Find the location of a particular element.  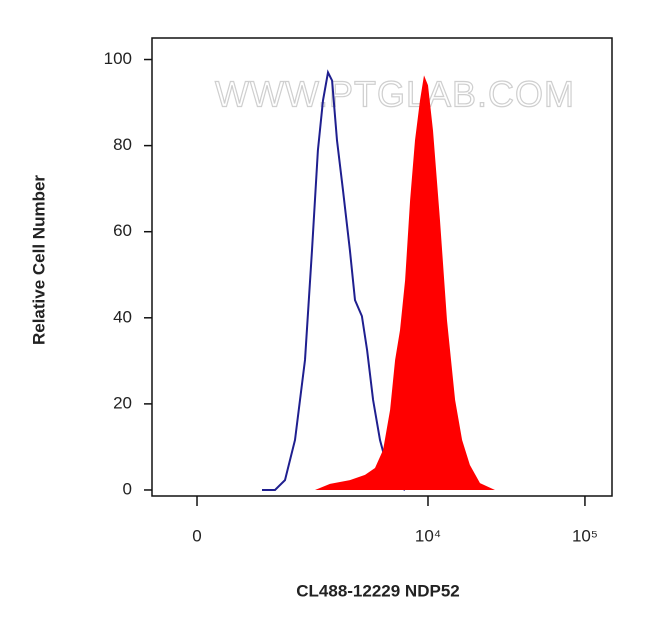

x-axis-title: CL488-12229 NDP52 is located at coordinates (377, 590).